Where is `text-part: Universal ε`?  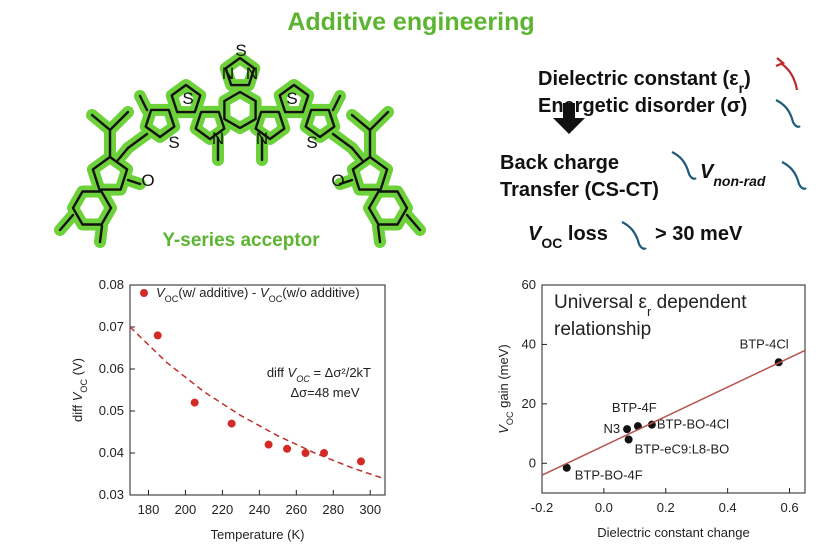
text-part: Universal ε is located at coordinates (600, 302).